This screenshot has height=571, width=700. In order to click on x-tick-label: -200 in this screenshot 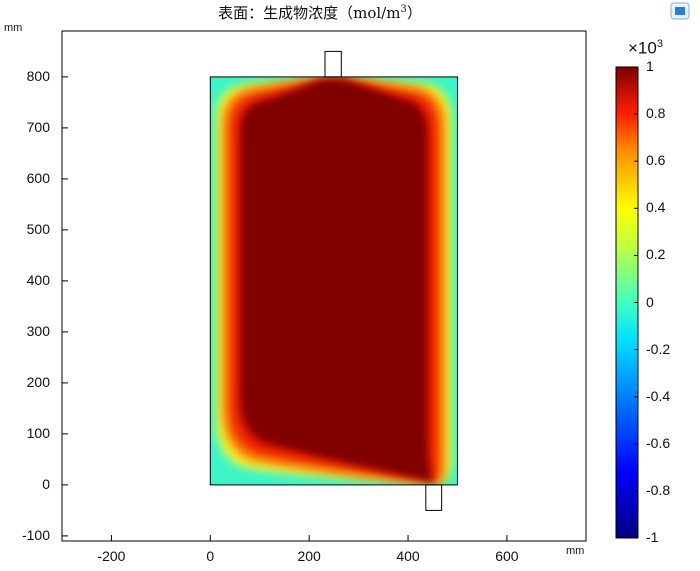, I will do `click(111, 556)`.